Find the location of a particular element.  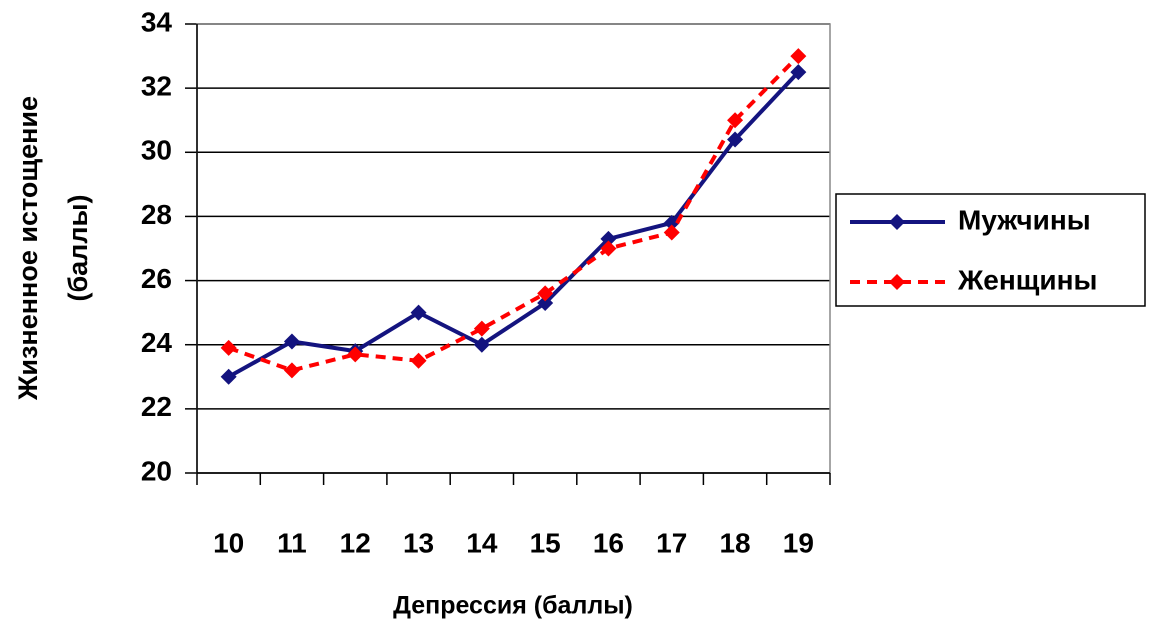

y-tick-label: 26 is located at coordinates (156, 278).